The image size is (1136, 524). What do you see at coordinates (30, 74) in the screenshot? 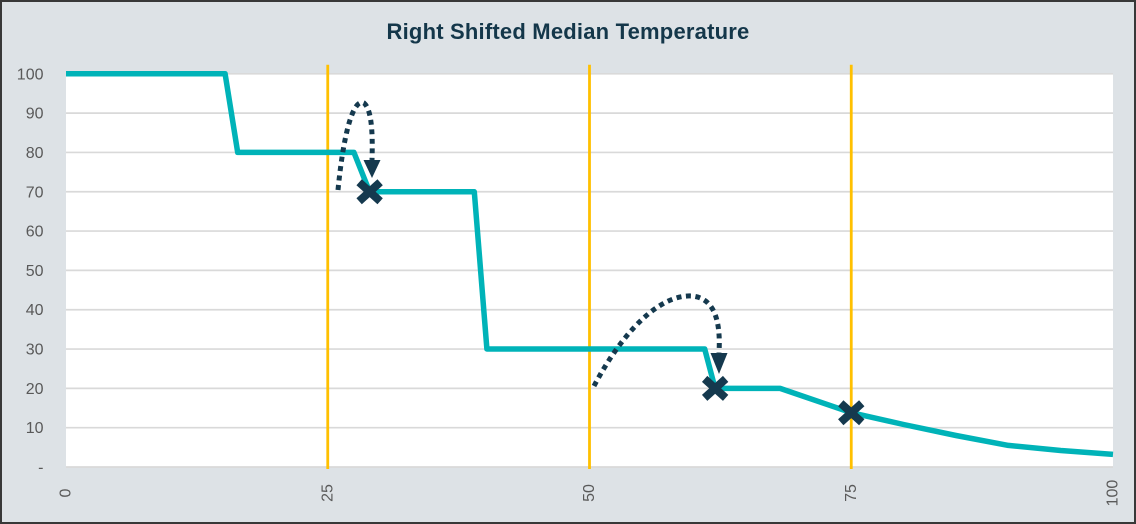
I see `y-tick-label-100: 100` at bounding box center [30, 74].